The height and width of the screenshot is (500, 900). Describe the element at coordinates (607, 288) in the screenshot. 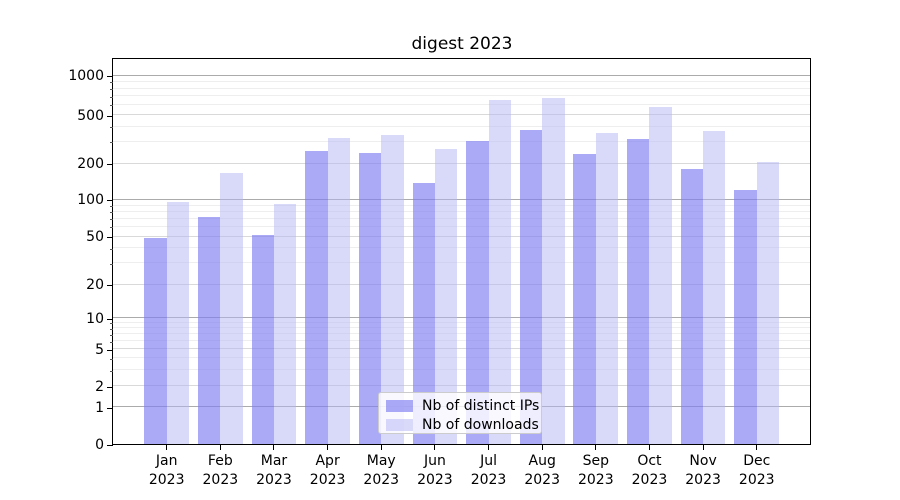

I see `bar-downloads-sep` at that location.